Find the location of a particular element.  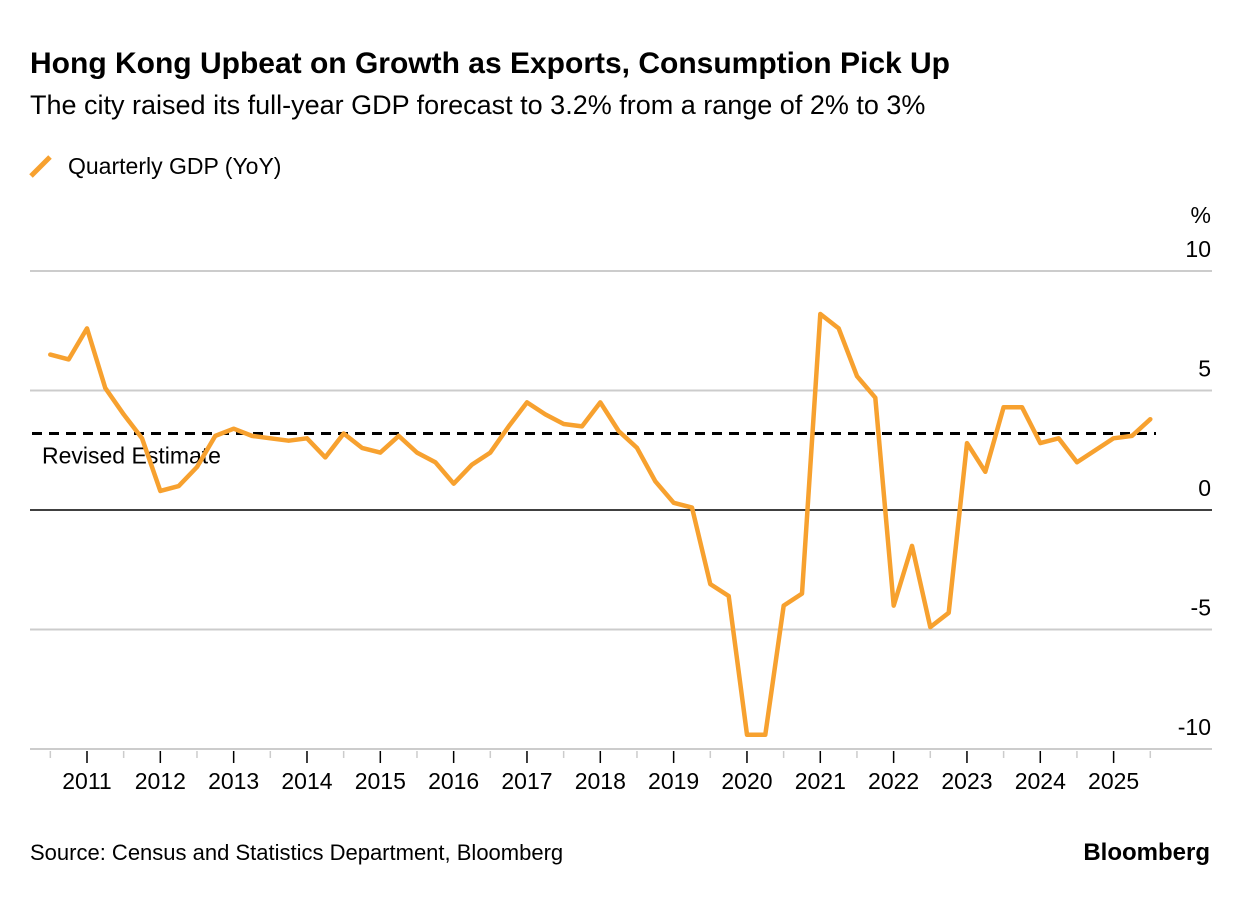

x-tick-label: 2020 is located at coordinates (746, 781).